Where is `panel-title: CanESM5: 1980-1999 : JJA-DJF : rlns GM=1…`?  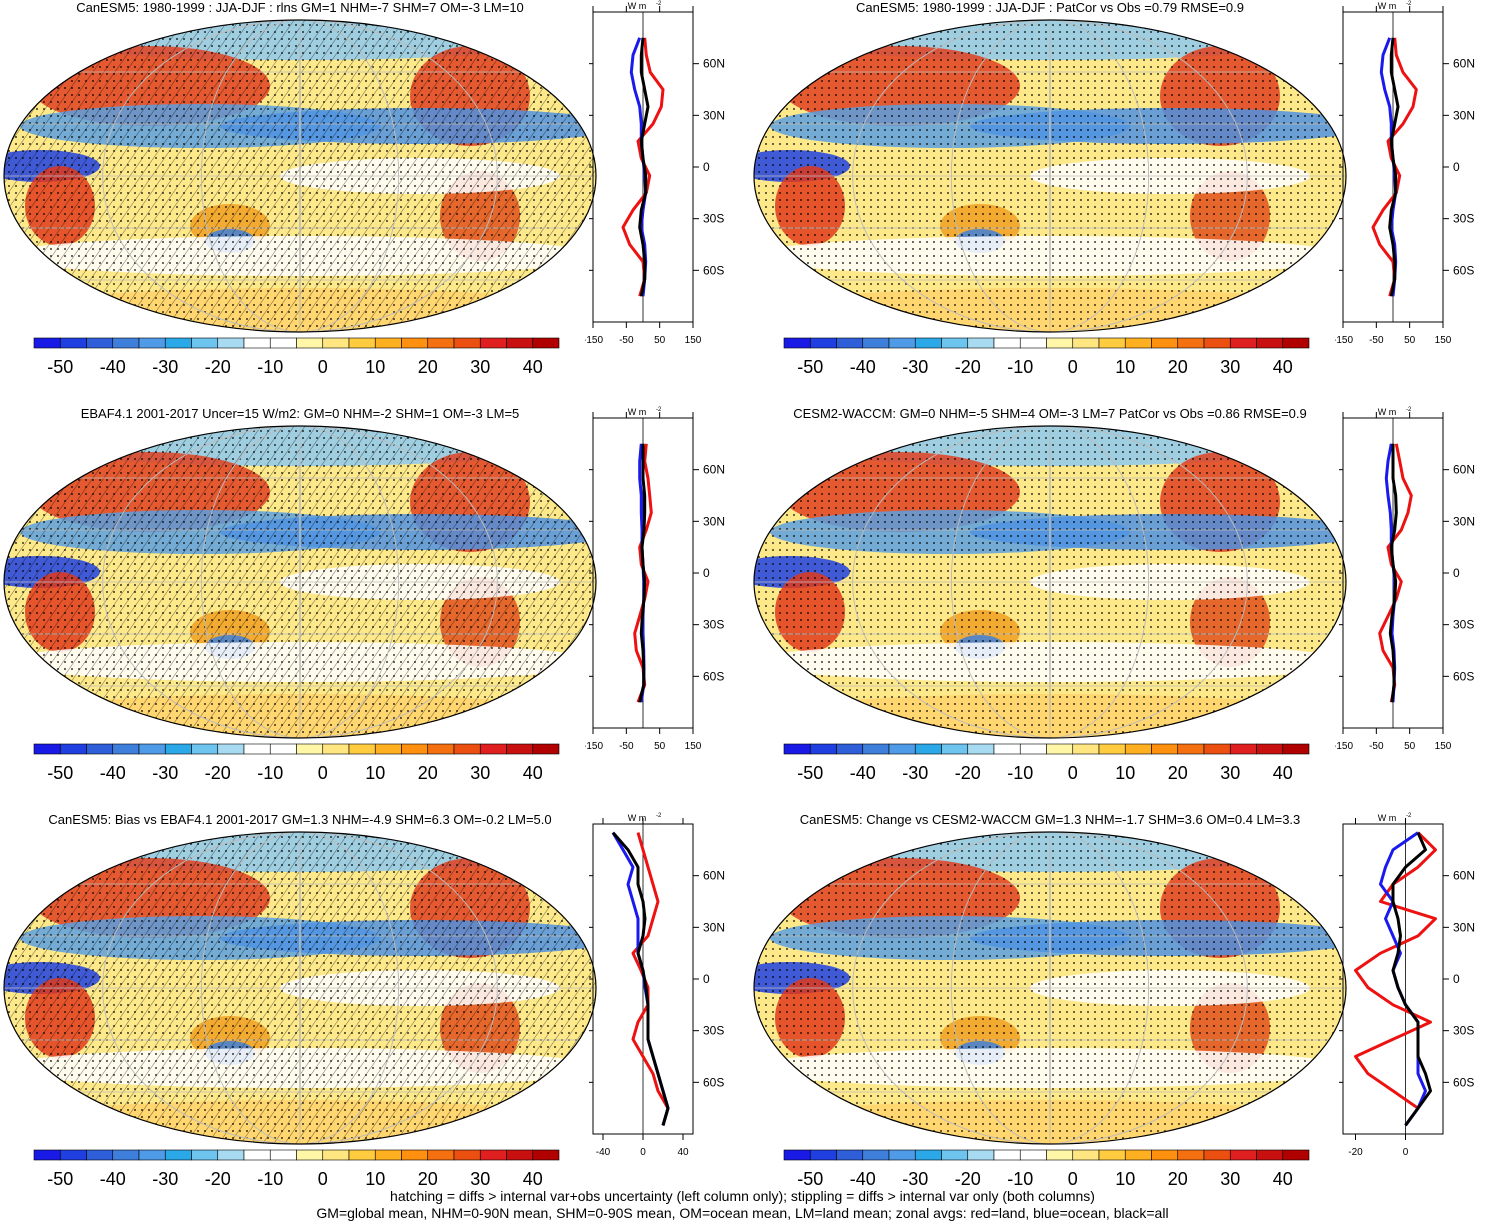 panel-title: CanESM5: 1980-1999 : JJA-DJF : rlns GM=1… is located at coordinates (300, 7).